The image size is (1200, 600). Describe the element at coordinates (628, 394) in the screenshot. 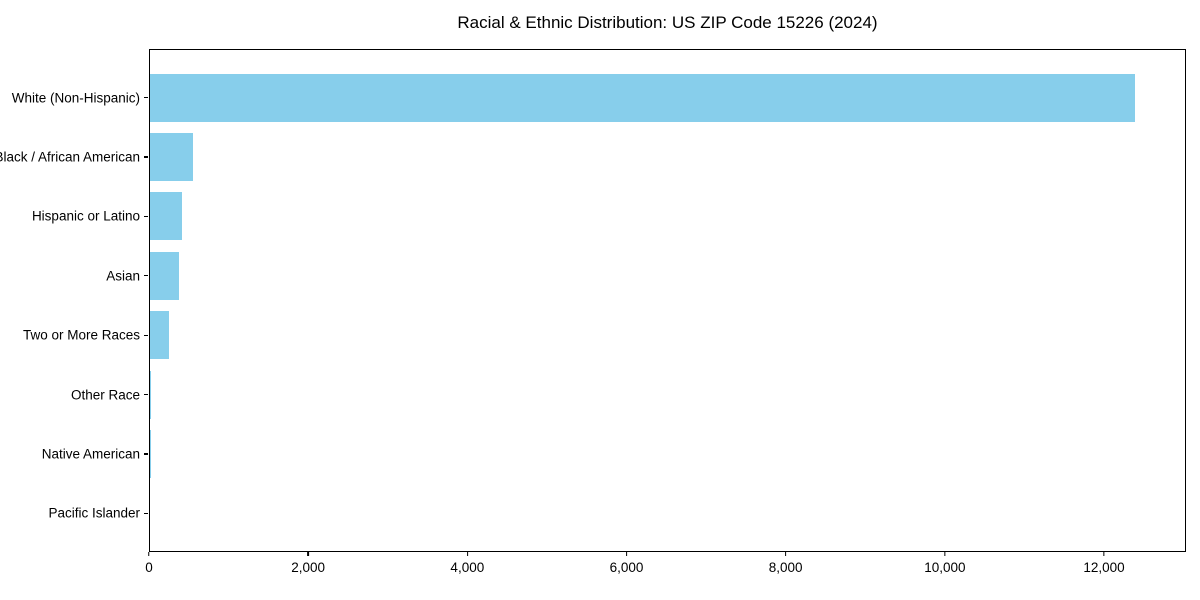

I see `bar-row: Other Race` at that location.